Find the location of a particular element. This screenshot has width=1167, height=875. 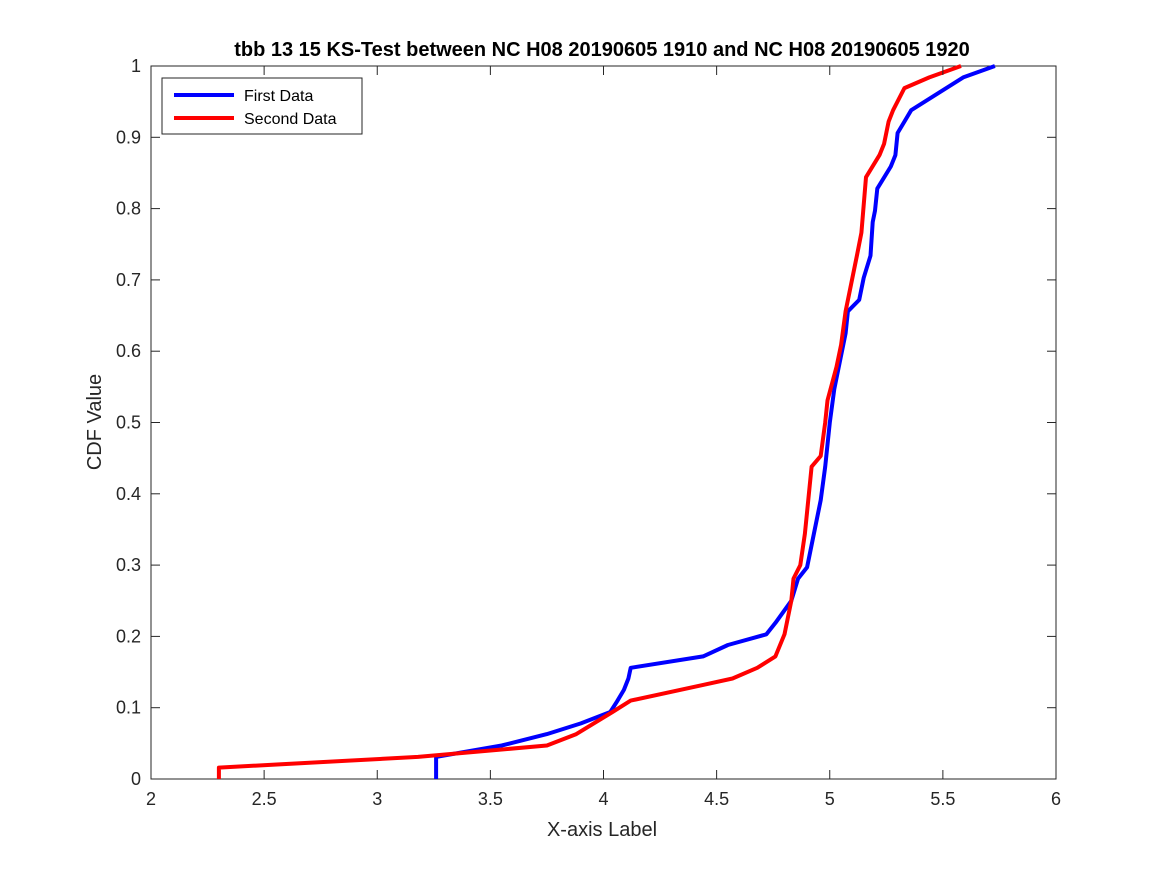

y-axis-label: CDF Value is located at coordinates (95, 422).